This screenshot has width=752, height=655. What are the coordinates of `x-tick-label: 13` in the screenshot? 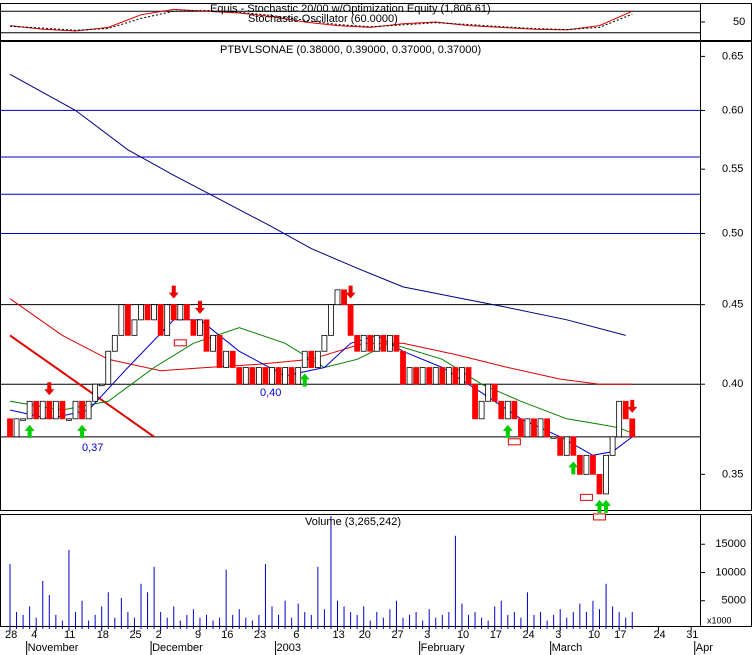 It's located at (339, 635).